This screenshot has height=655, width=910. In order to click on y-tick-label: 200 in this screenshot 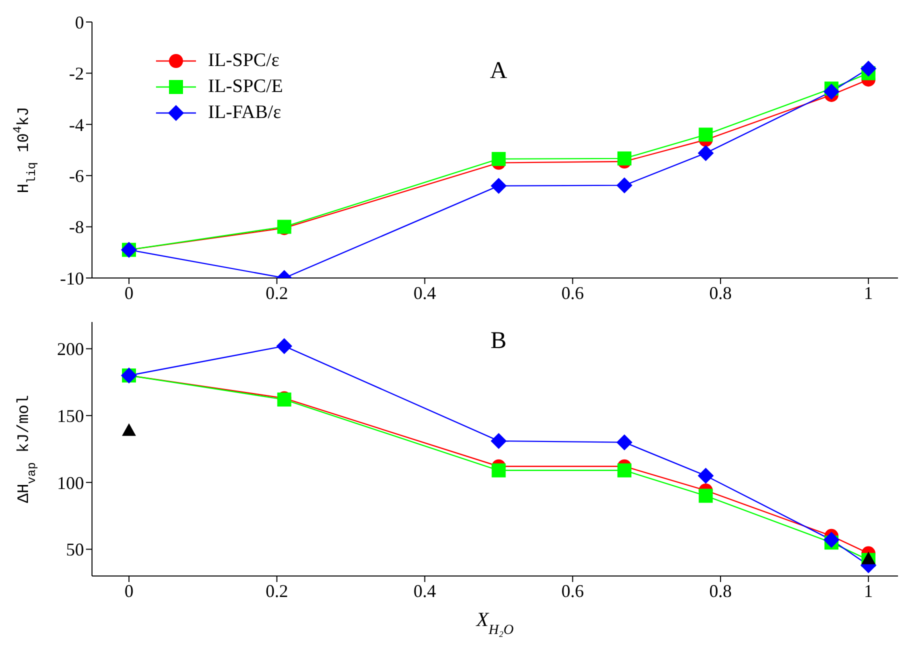, I will do `click(70, 349)`.